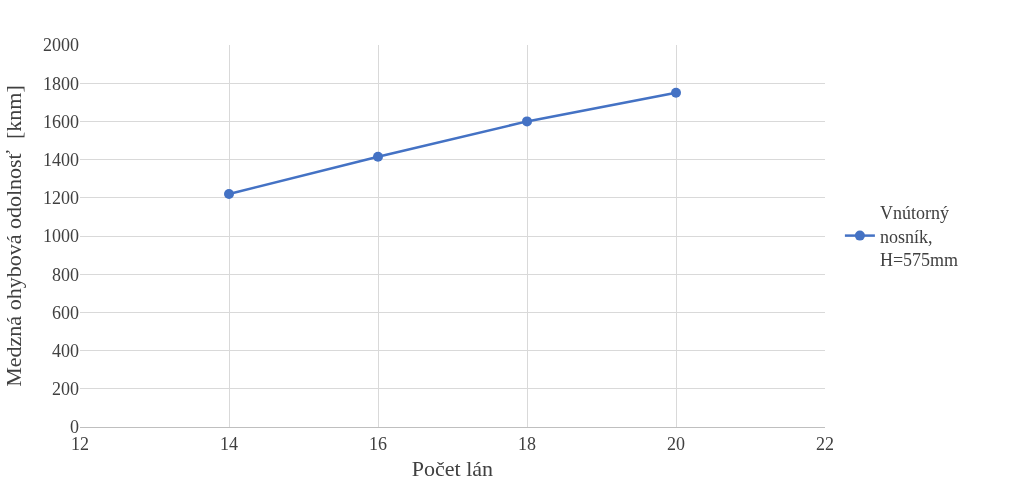  Describe the element at coordinates (61, 236) in the screenshot. I see `y-tick-label: 1000` at that location.